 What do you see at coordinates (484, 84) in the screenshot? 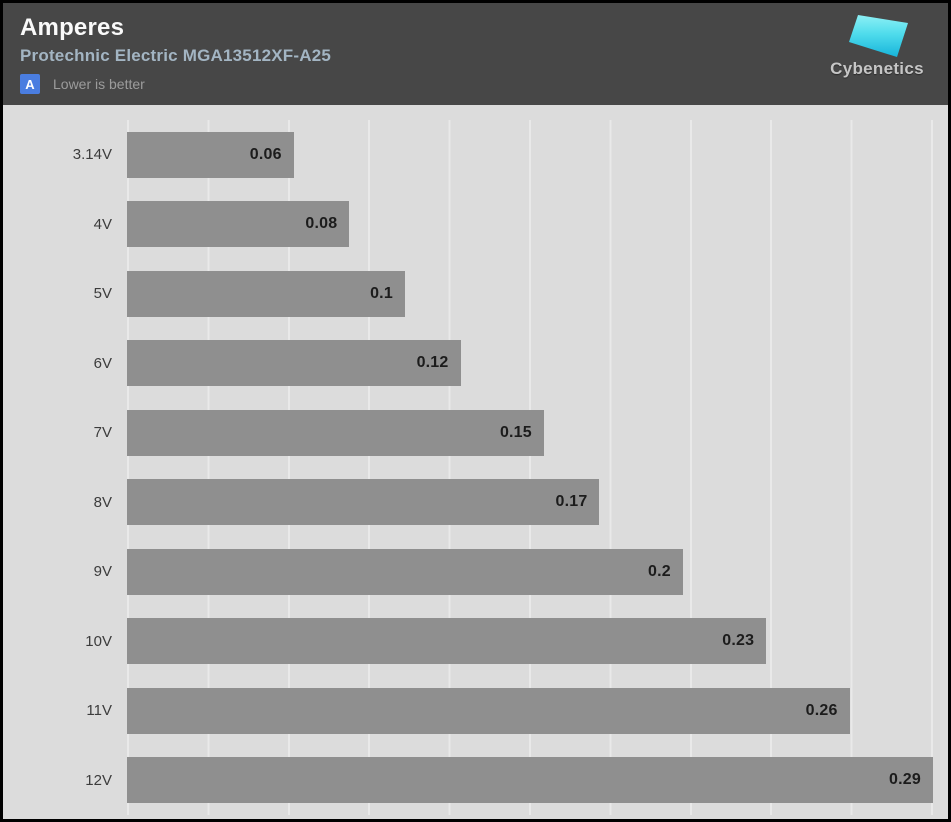
I see `badge-row: A Lower is better` at bounding box center [484, 84].